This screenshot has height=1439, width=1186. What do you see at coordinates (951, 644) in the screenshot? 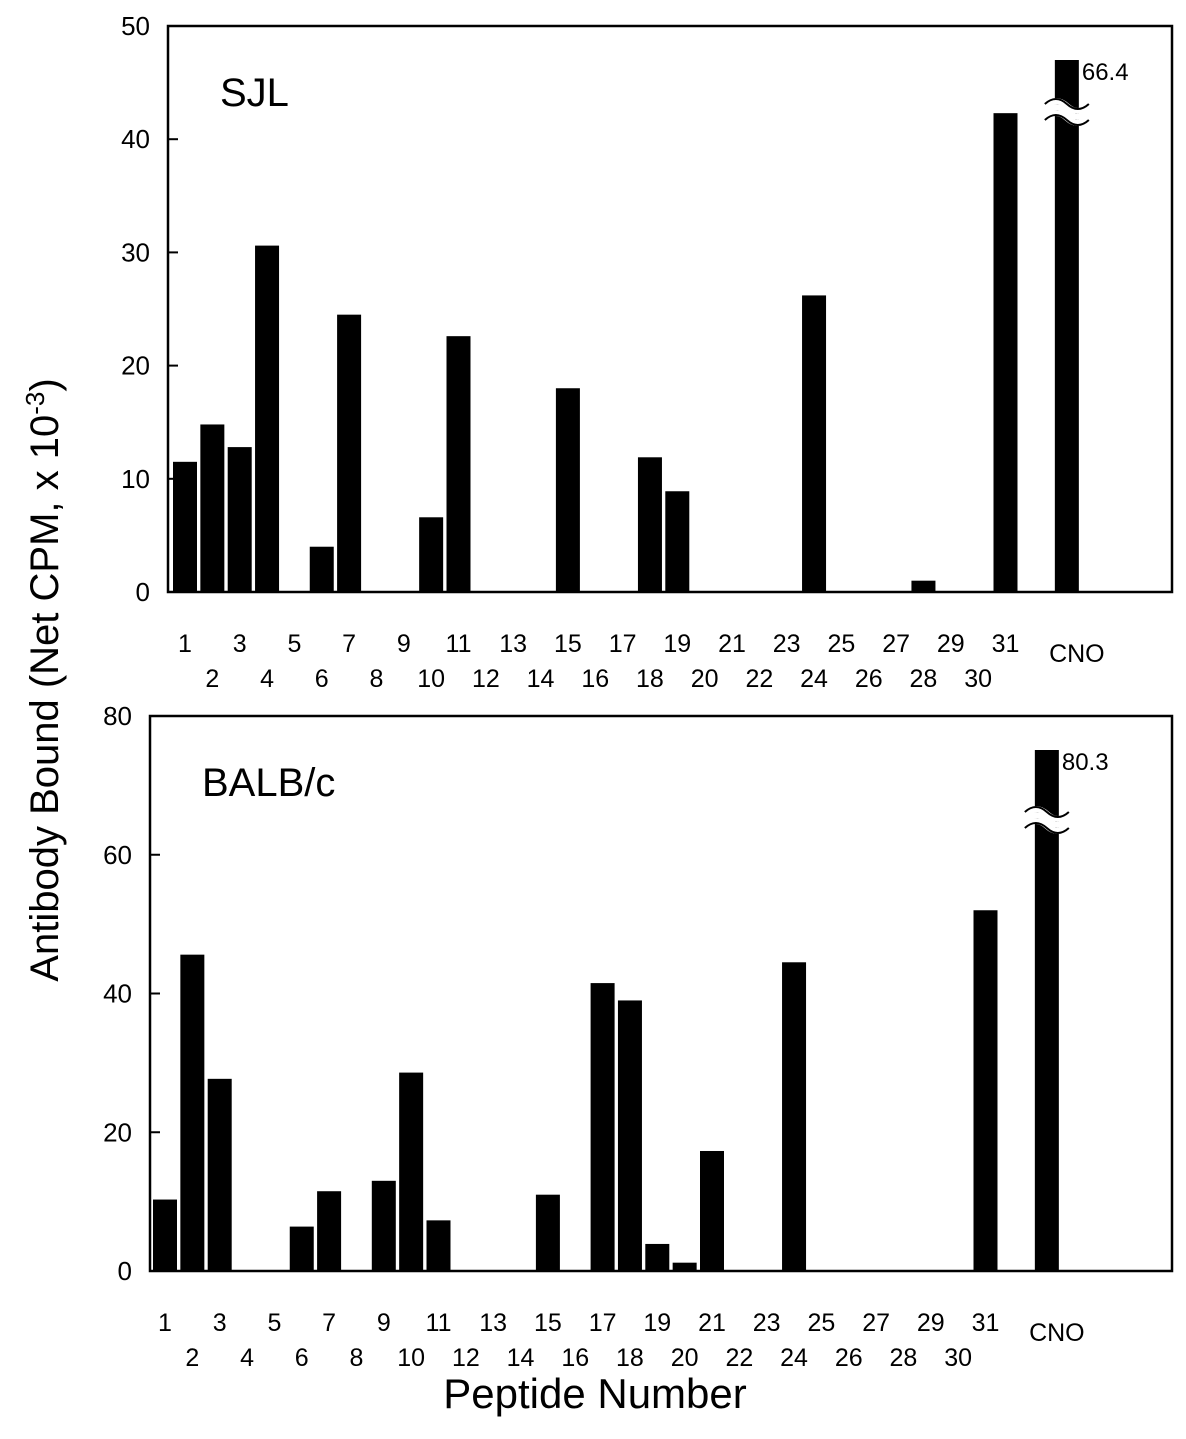
I see `category-label: 29` at bounding box center [951, 644].